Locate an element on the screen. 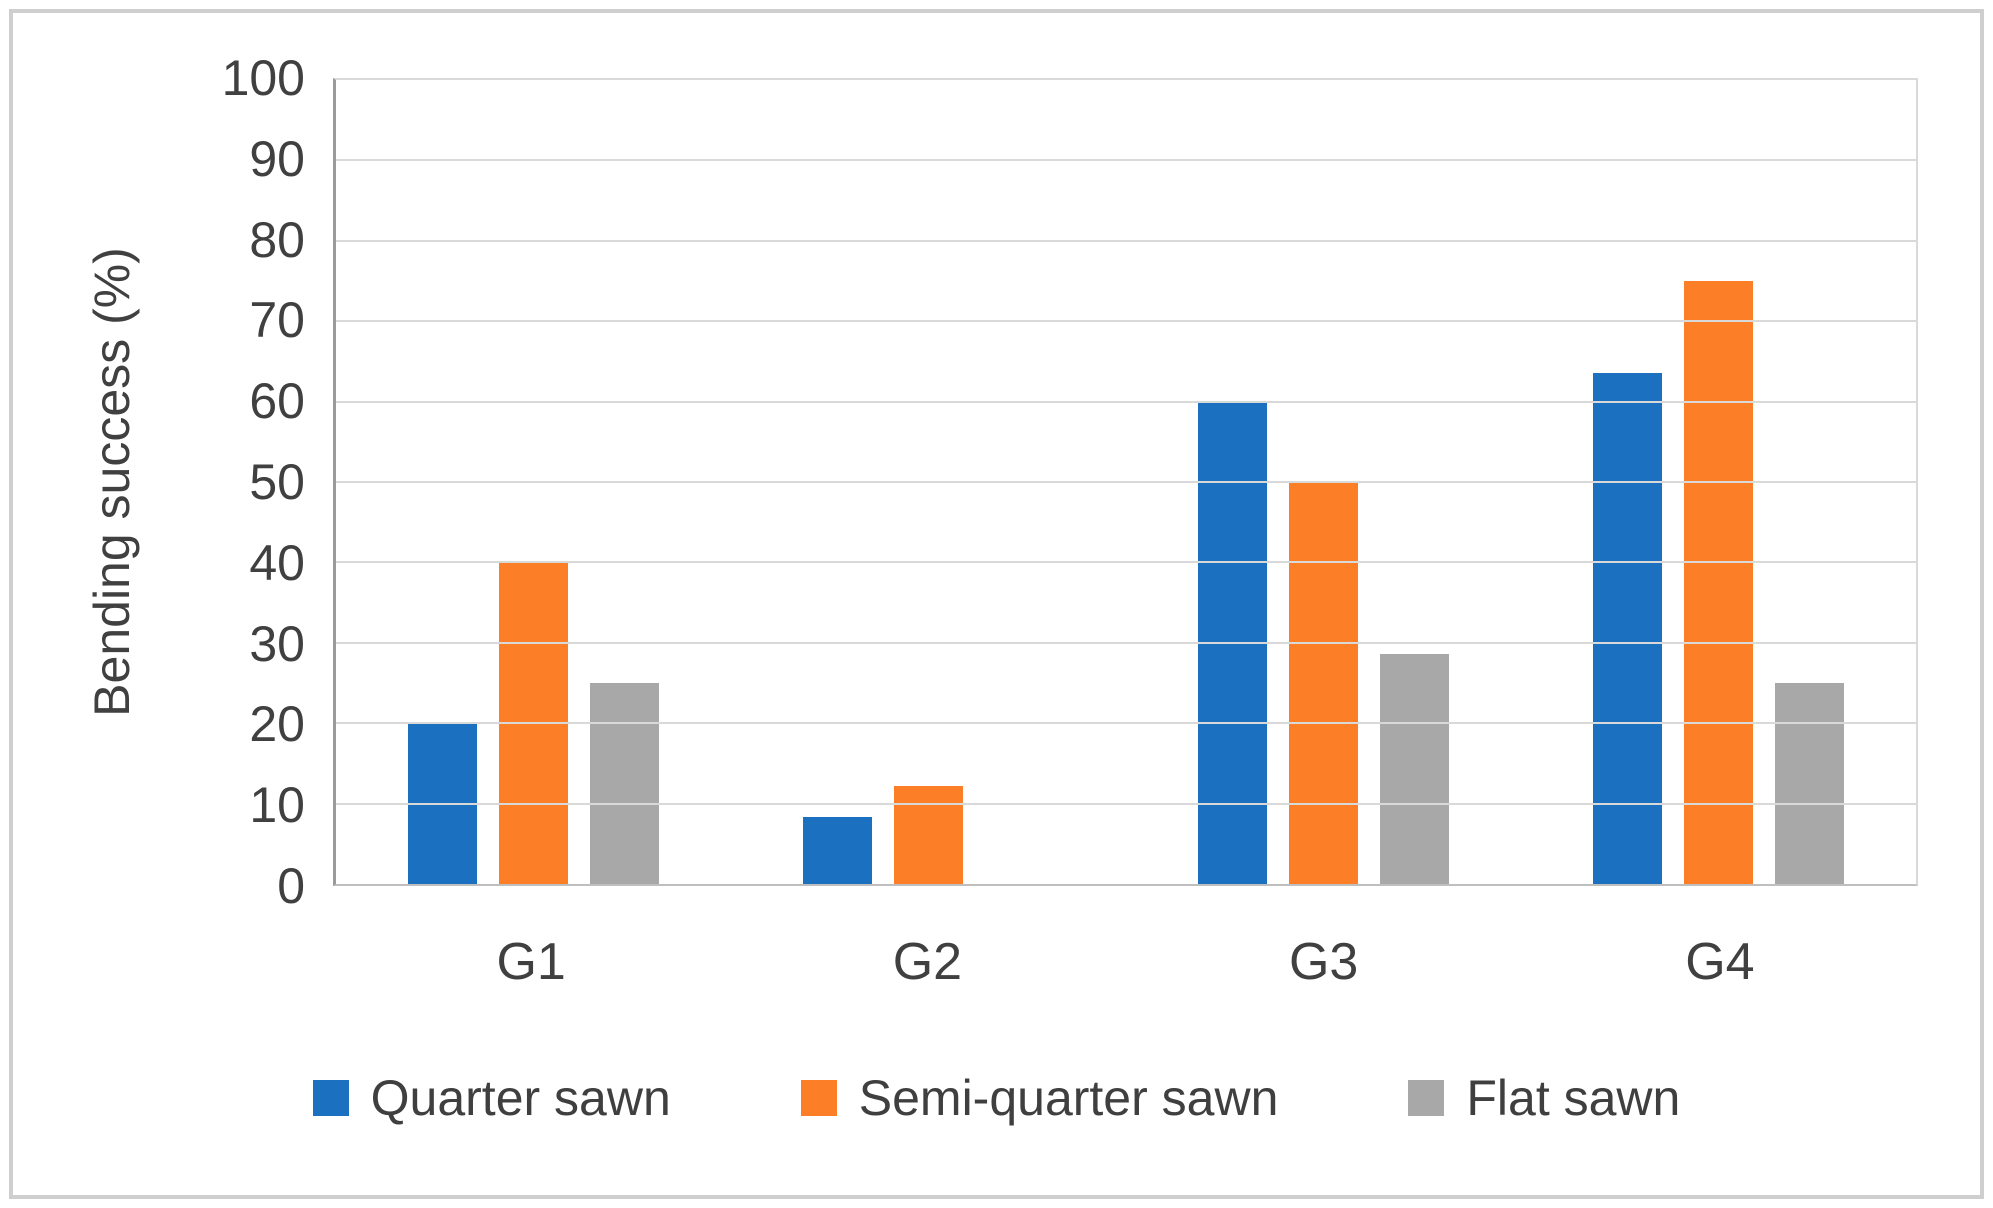  y-tick-label-100: 100 is located at coordinates (263, 78).